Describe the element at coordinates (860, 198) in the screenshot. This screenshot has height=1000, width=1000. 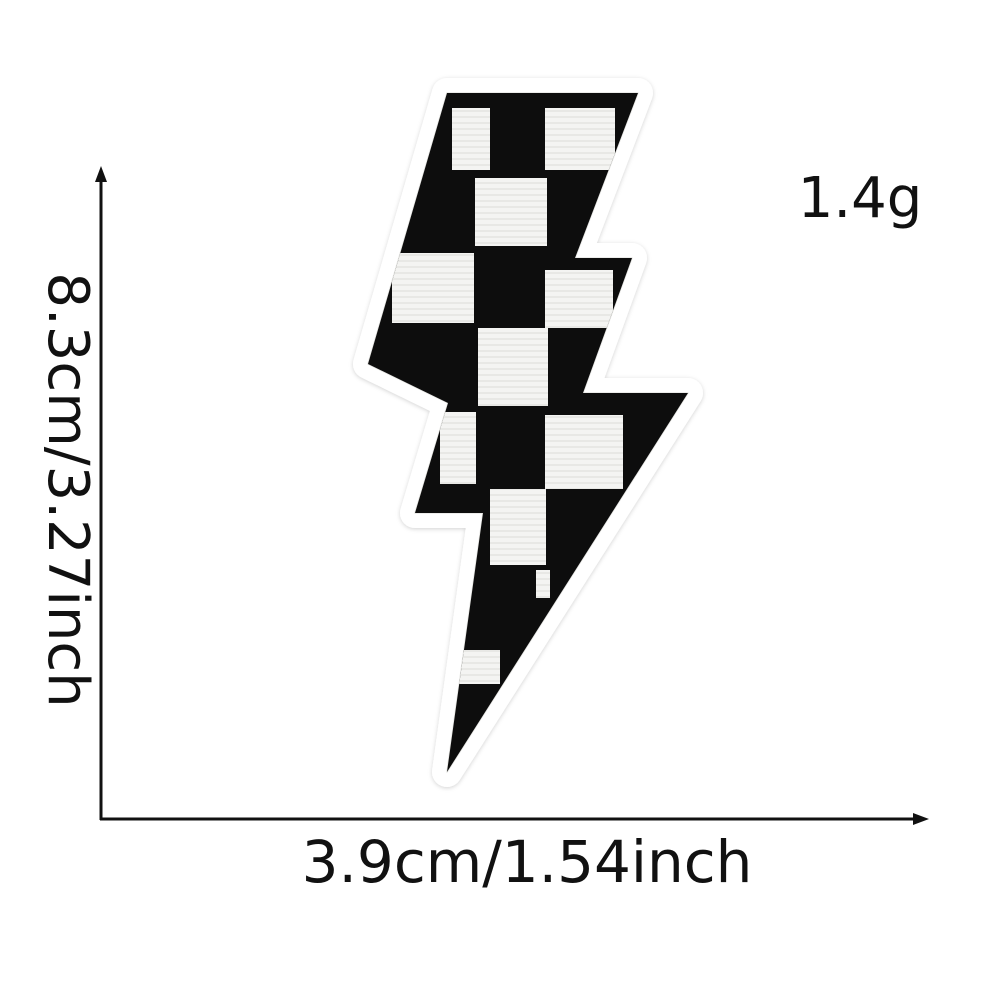
I see `weight-label: 1.4g` at that location.